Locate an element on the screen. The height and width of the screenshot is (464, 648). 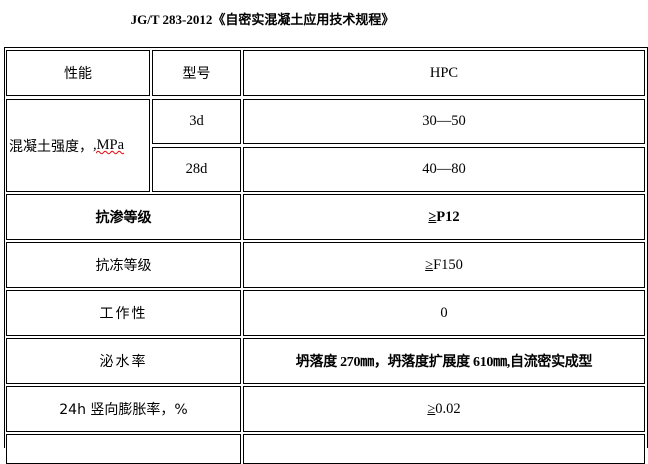
strength-label-cn: 混凝土强度， is located at coordinates (51, 146).